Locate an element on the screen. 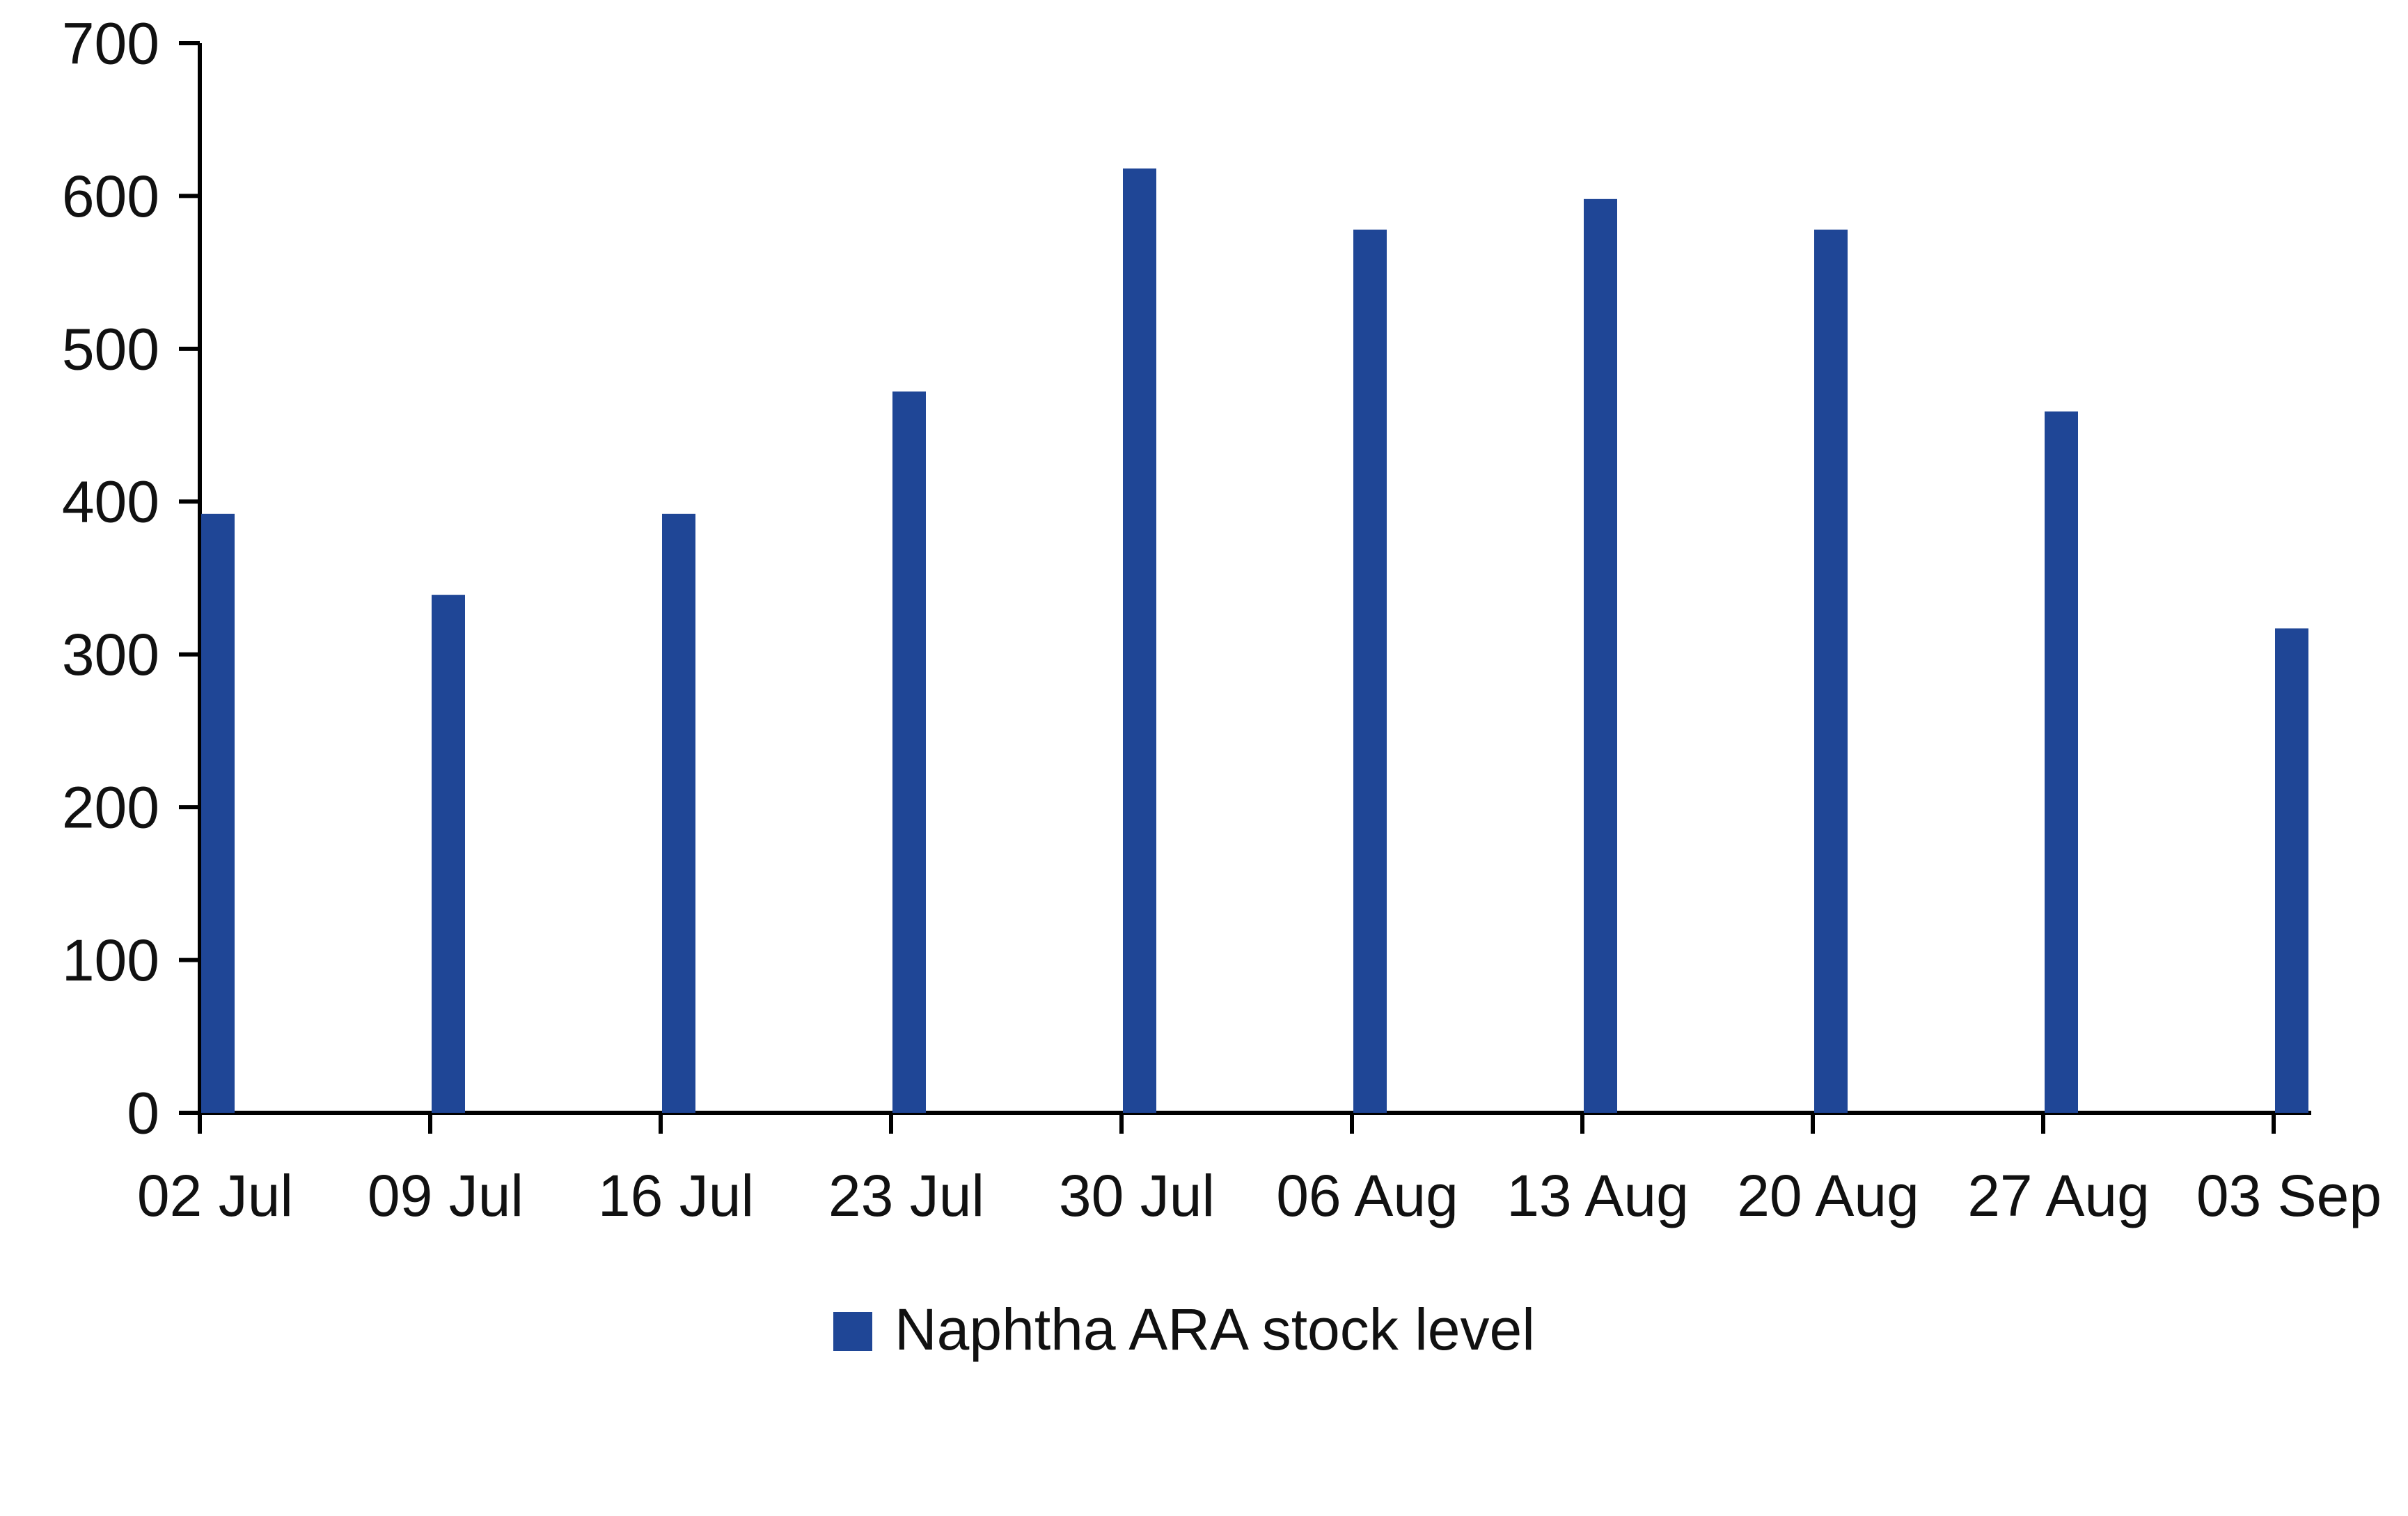  y-tick-label: 500 is located at coordinates (110, 349).